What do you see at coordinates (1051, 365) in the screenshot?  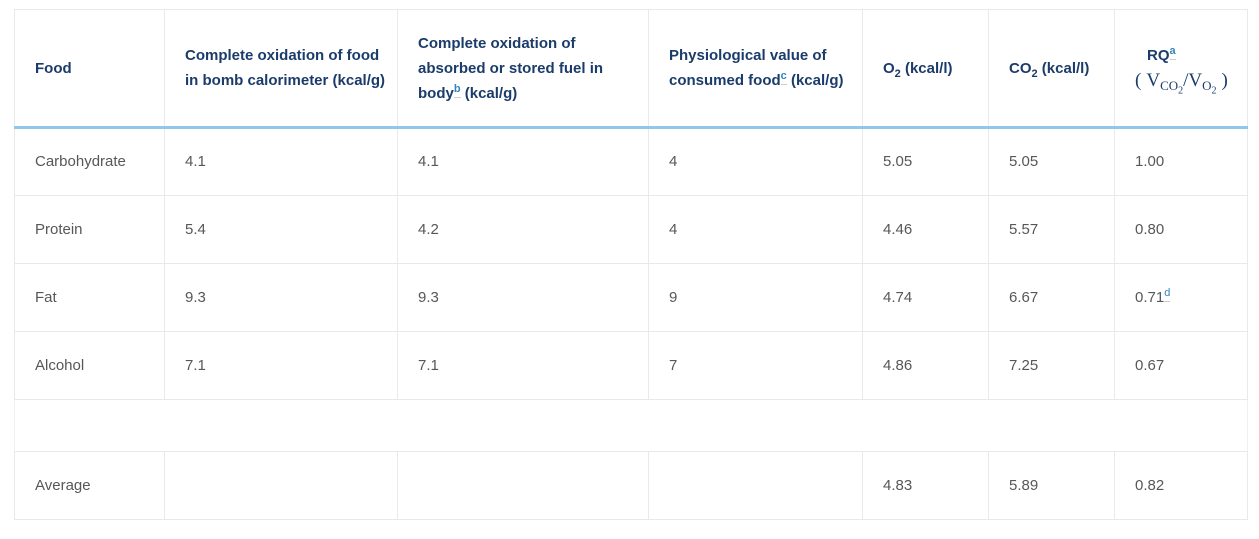 I see `cell-co2: 7.25` at bounding box center [1051, 365].